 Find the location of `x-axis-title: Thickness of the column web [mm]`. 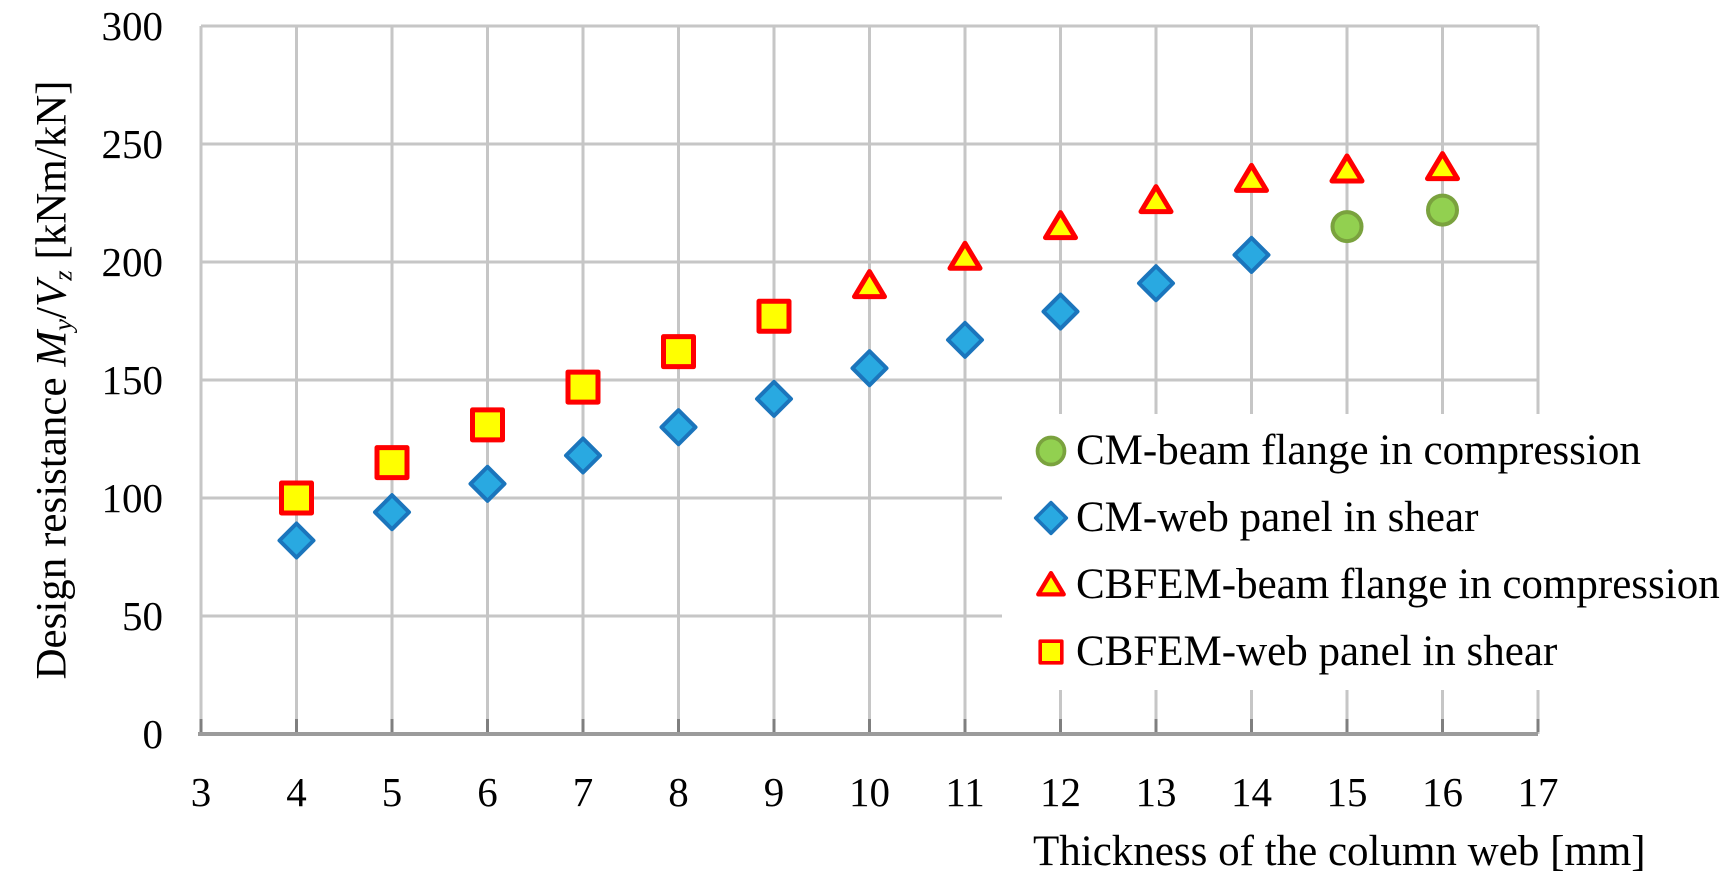

x-axis-title: Thickness of the column web [mm] is located at coordinates (1339, 851).